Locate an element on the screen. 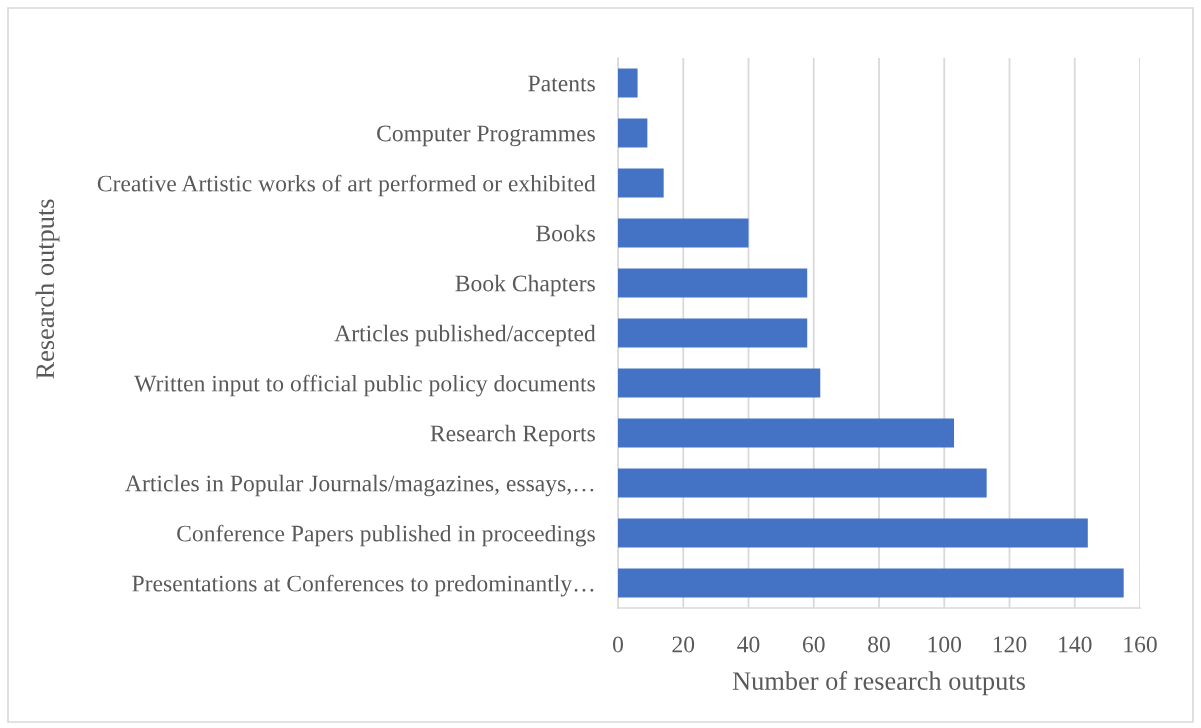  x-tick-label: 80 is located at coordinates (879, 644).